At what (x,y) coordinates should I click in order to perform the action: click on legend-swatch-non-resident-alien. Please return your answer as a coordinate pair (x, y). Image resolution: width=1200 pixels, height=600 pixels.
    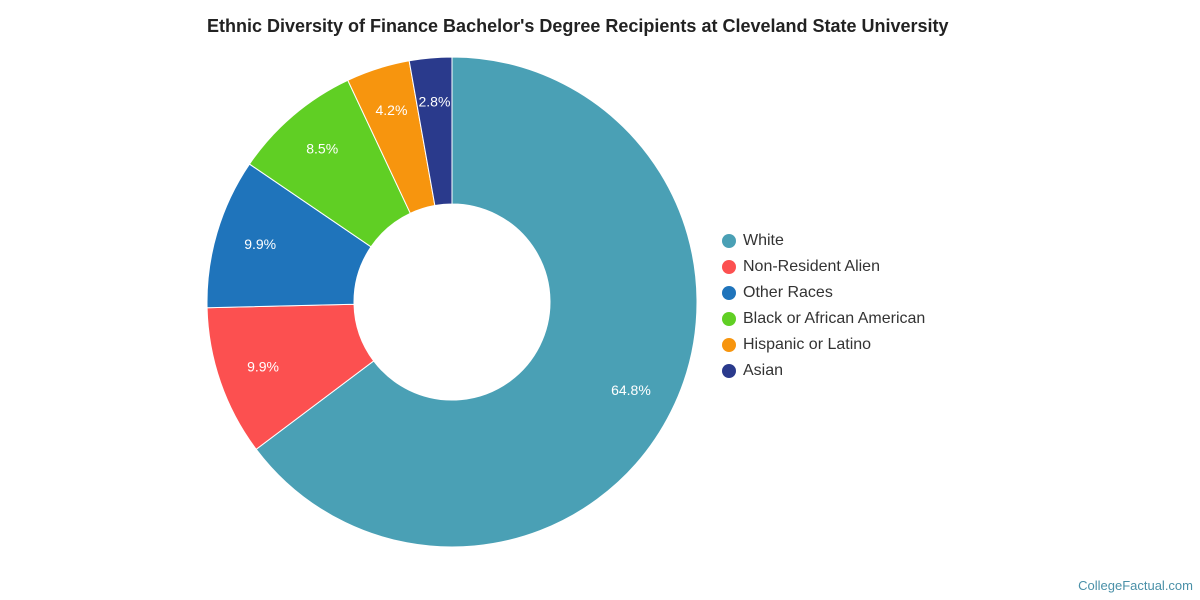
    Looking at the image, I should click on (729, 267).